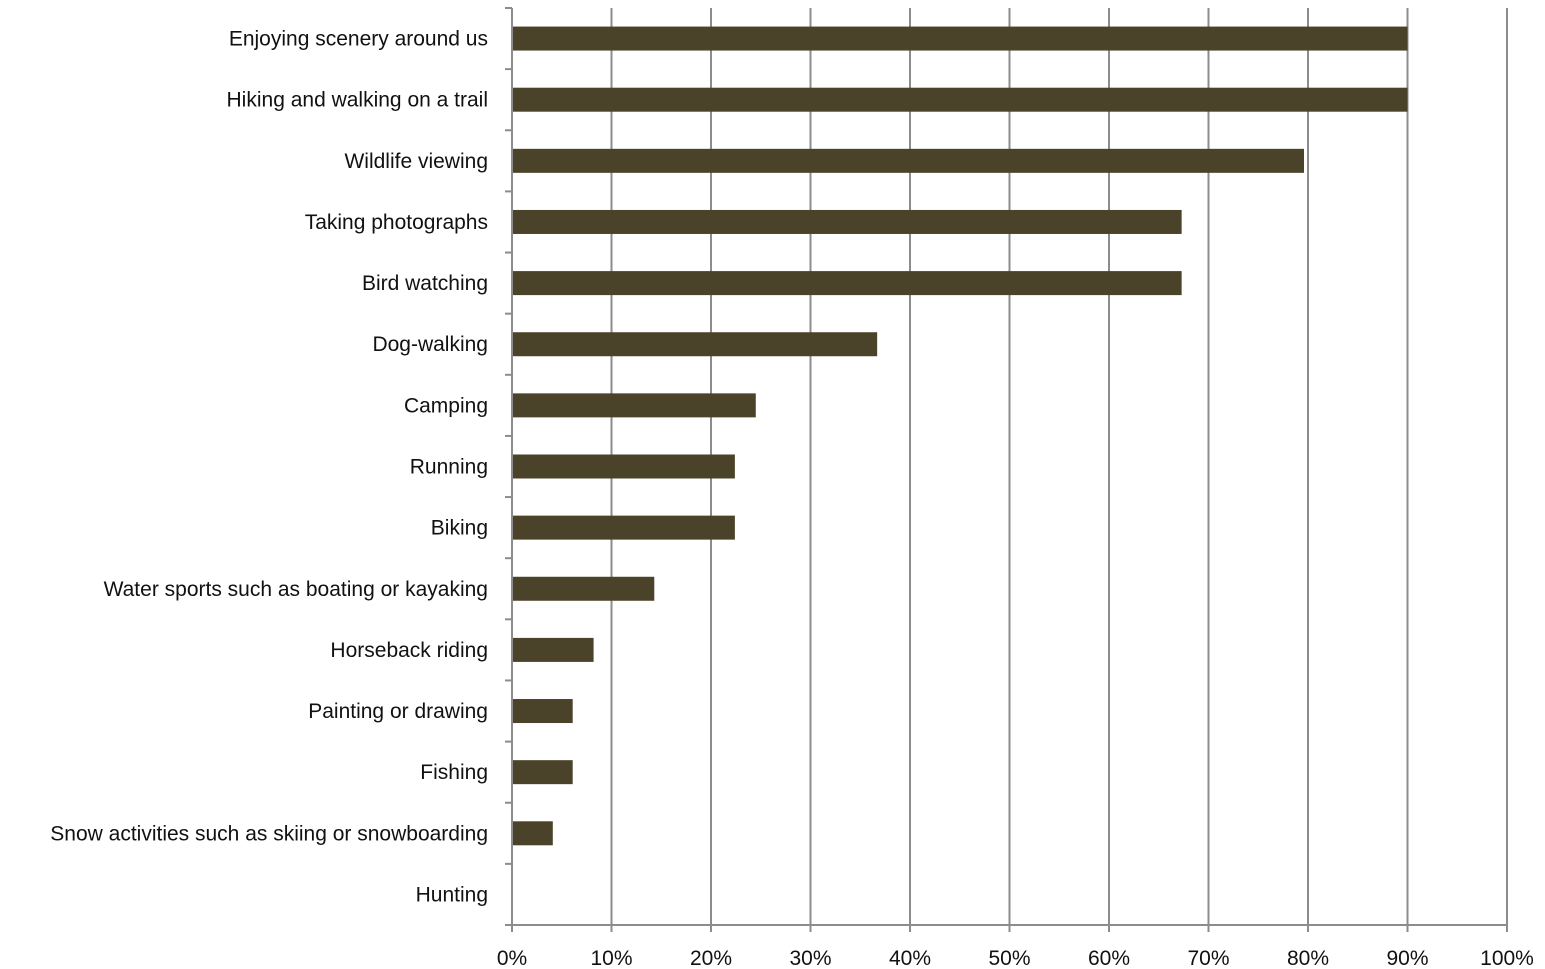  I want to click on x-tick-label: 50%, so click(1009, 958).